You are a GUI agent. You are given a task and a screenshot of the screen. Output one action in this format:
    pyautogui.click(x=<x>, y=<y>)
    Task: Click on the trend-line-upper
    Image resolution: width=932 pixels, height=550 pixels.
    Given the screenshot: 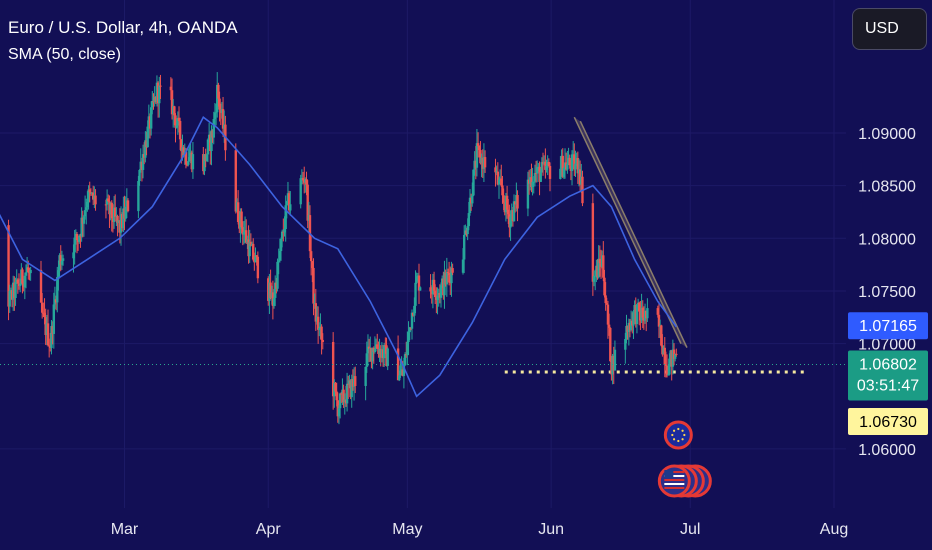 What is the action you would take?
    pyautogui.click(x=627, y=230)
    